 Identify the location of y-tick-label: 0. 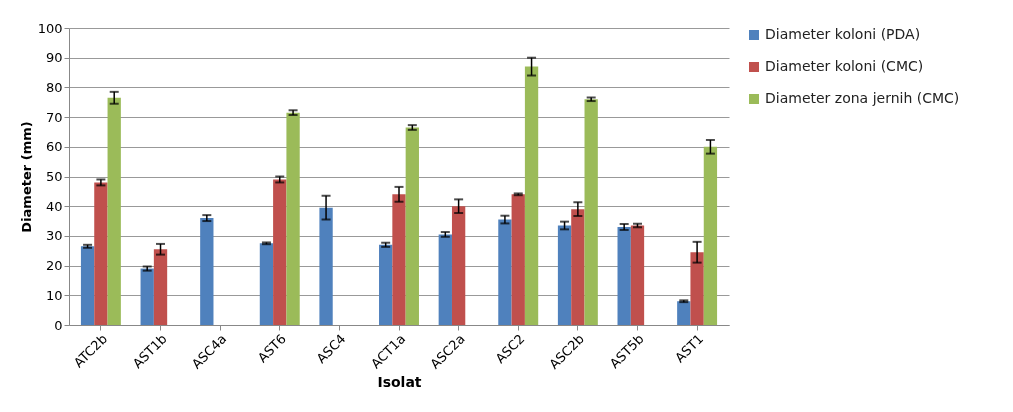
(58, 325).